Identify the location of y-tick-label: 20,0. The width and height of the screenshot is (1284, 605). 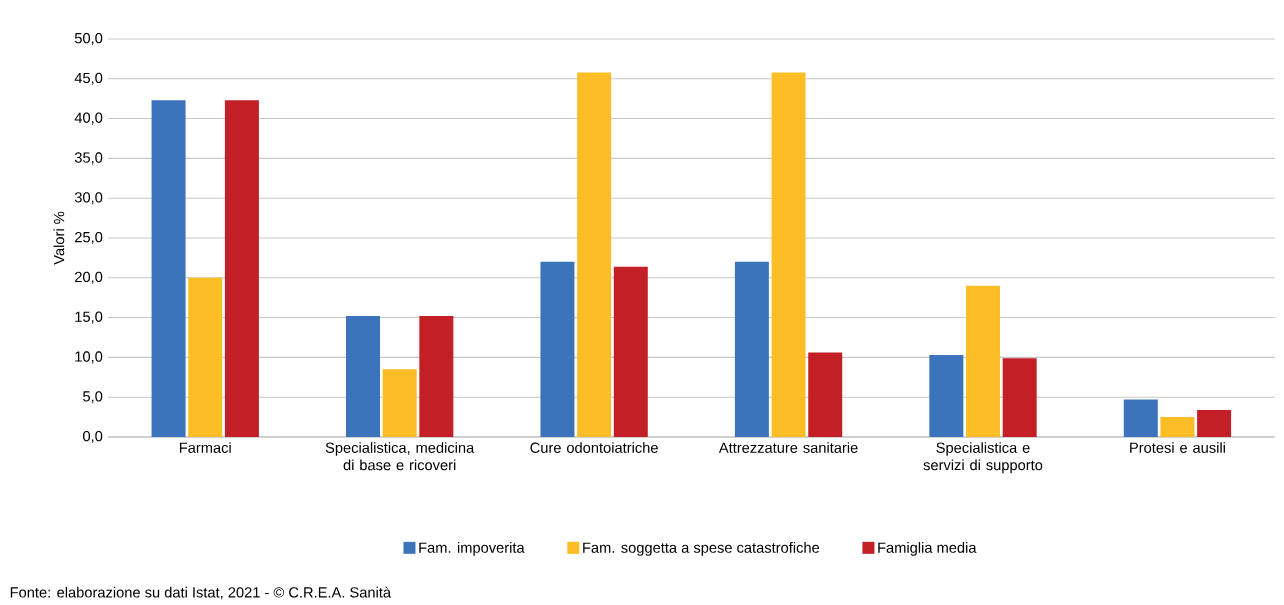
(89, 277).